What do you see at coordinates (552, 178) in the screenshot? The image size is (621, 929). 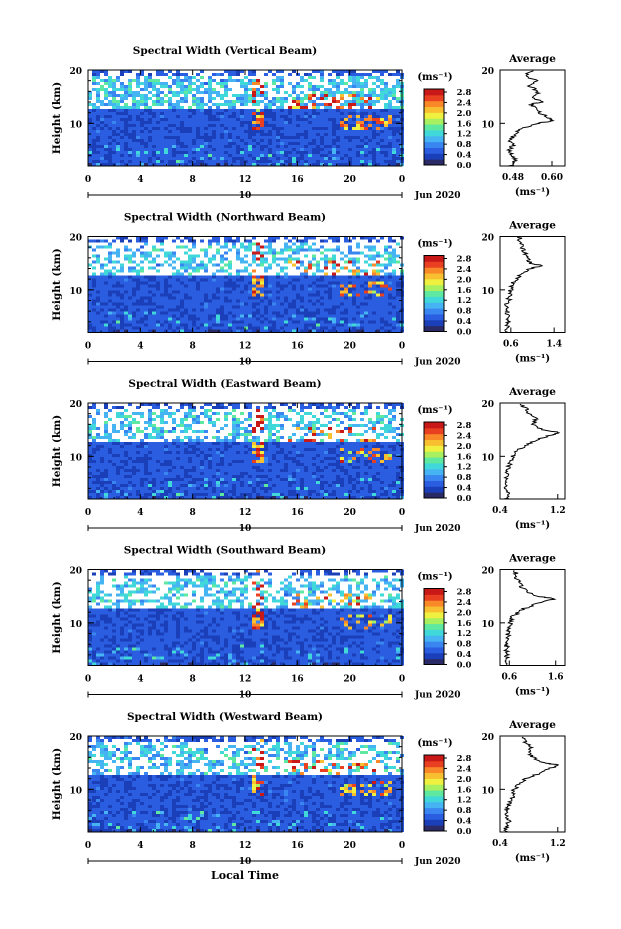 I see `average-x-tick-label: 0.60` at bounding box center [552, 178].